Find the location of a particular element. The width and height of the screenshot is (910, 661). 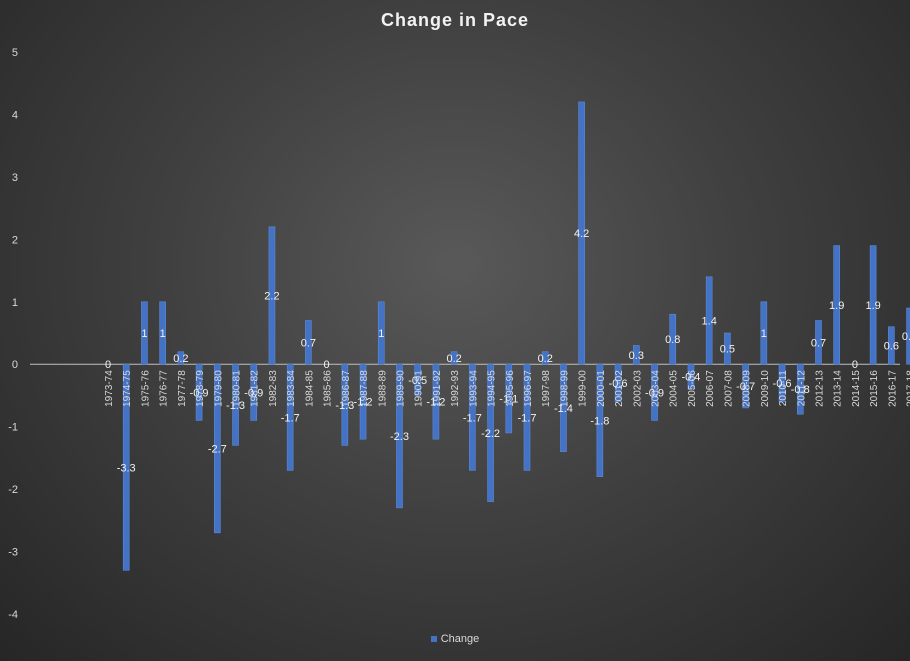

data-label: -0.8 is located at coordinates (800, 390).